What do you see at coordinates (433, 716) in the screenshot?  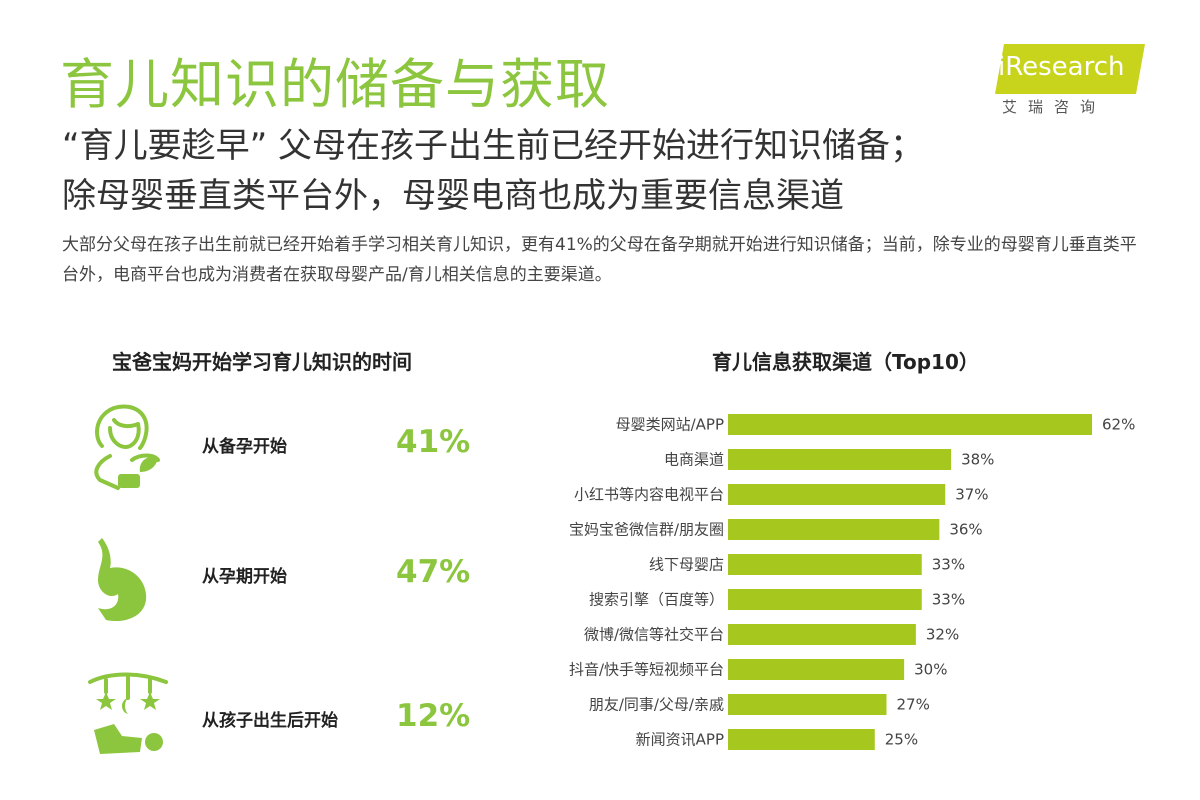 I see `timing-percentage: 12%` at bounding box center [433, 716].